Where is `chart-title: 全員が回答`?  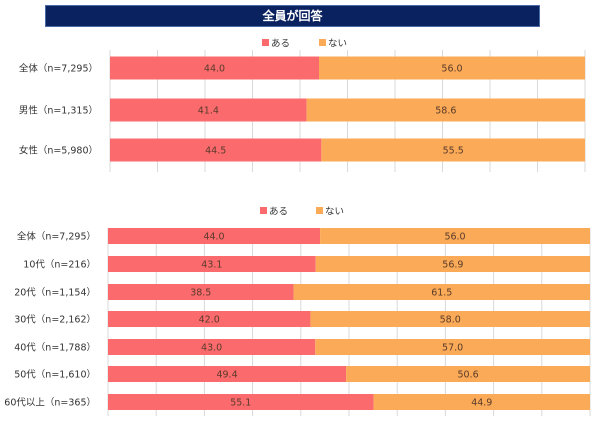
chart-title: 全員が回答 is located at coordinates (292, 16).